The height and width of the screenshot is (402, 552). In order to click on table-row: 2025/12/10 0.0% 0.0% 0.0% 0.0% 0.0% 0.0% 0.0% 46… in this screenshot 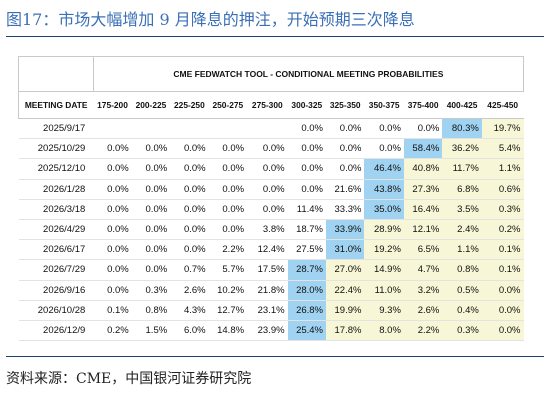, I will do `click(271, 169)`.